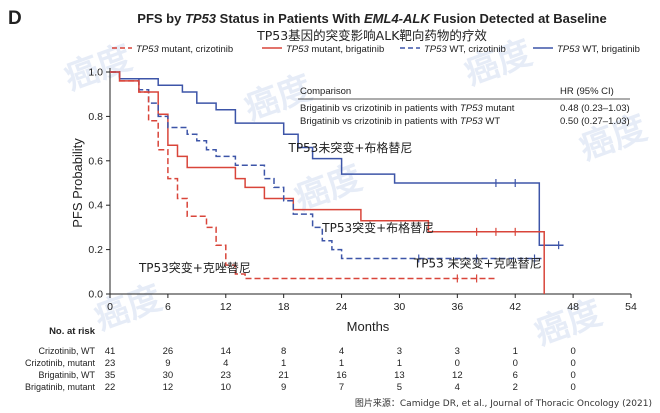  What do you see at coordinates (66, 351) in the screenshot?
I see `risk-row-label: Crizotinib, WT` at bounding box center [66, 351].